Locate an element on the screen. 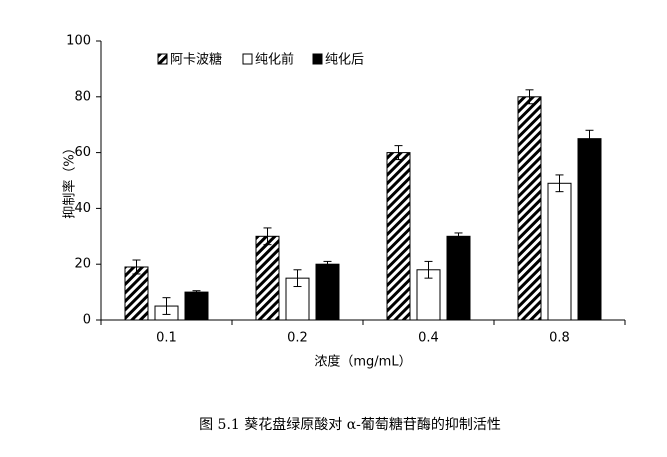  y-tick-label: 0 is located at coordinates (87, 320).